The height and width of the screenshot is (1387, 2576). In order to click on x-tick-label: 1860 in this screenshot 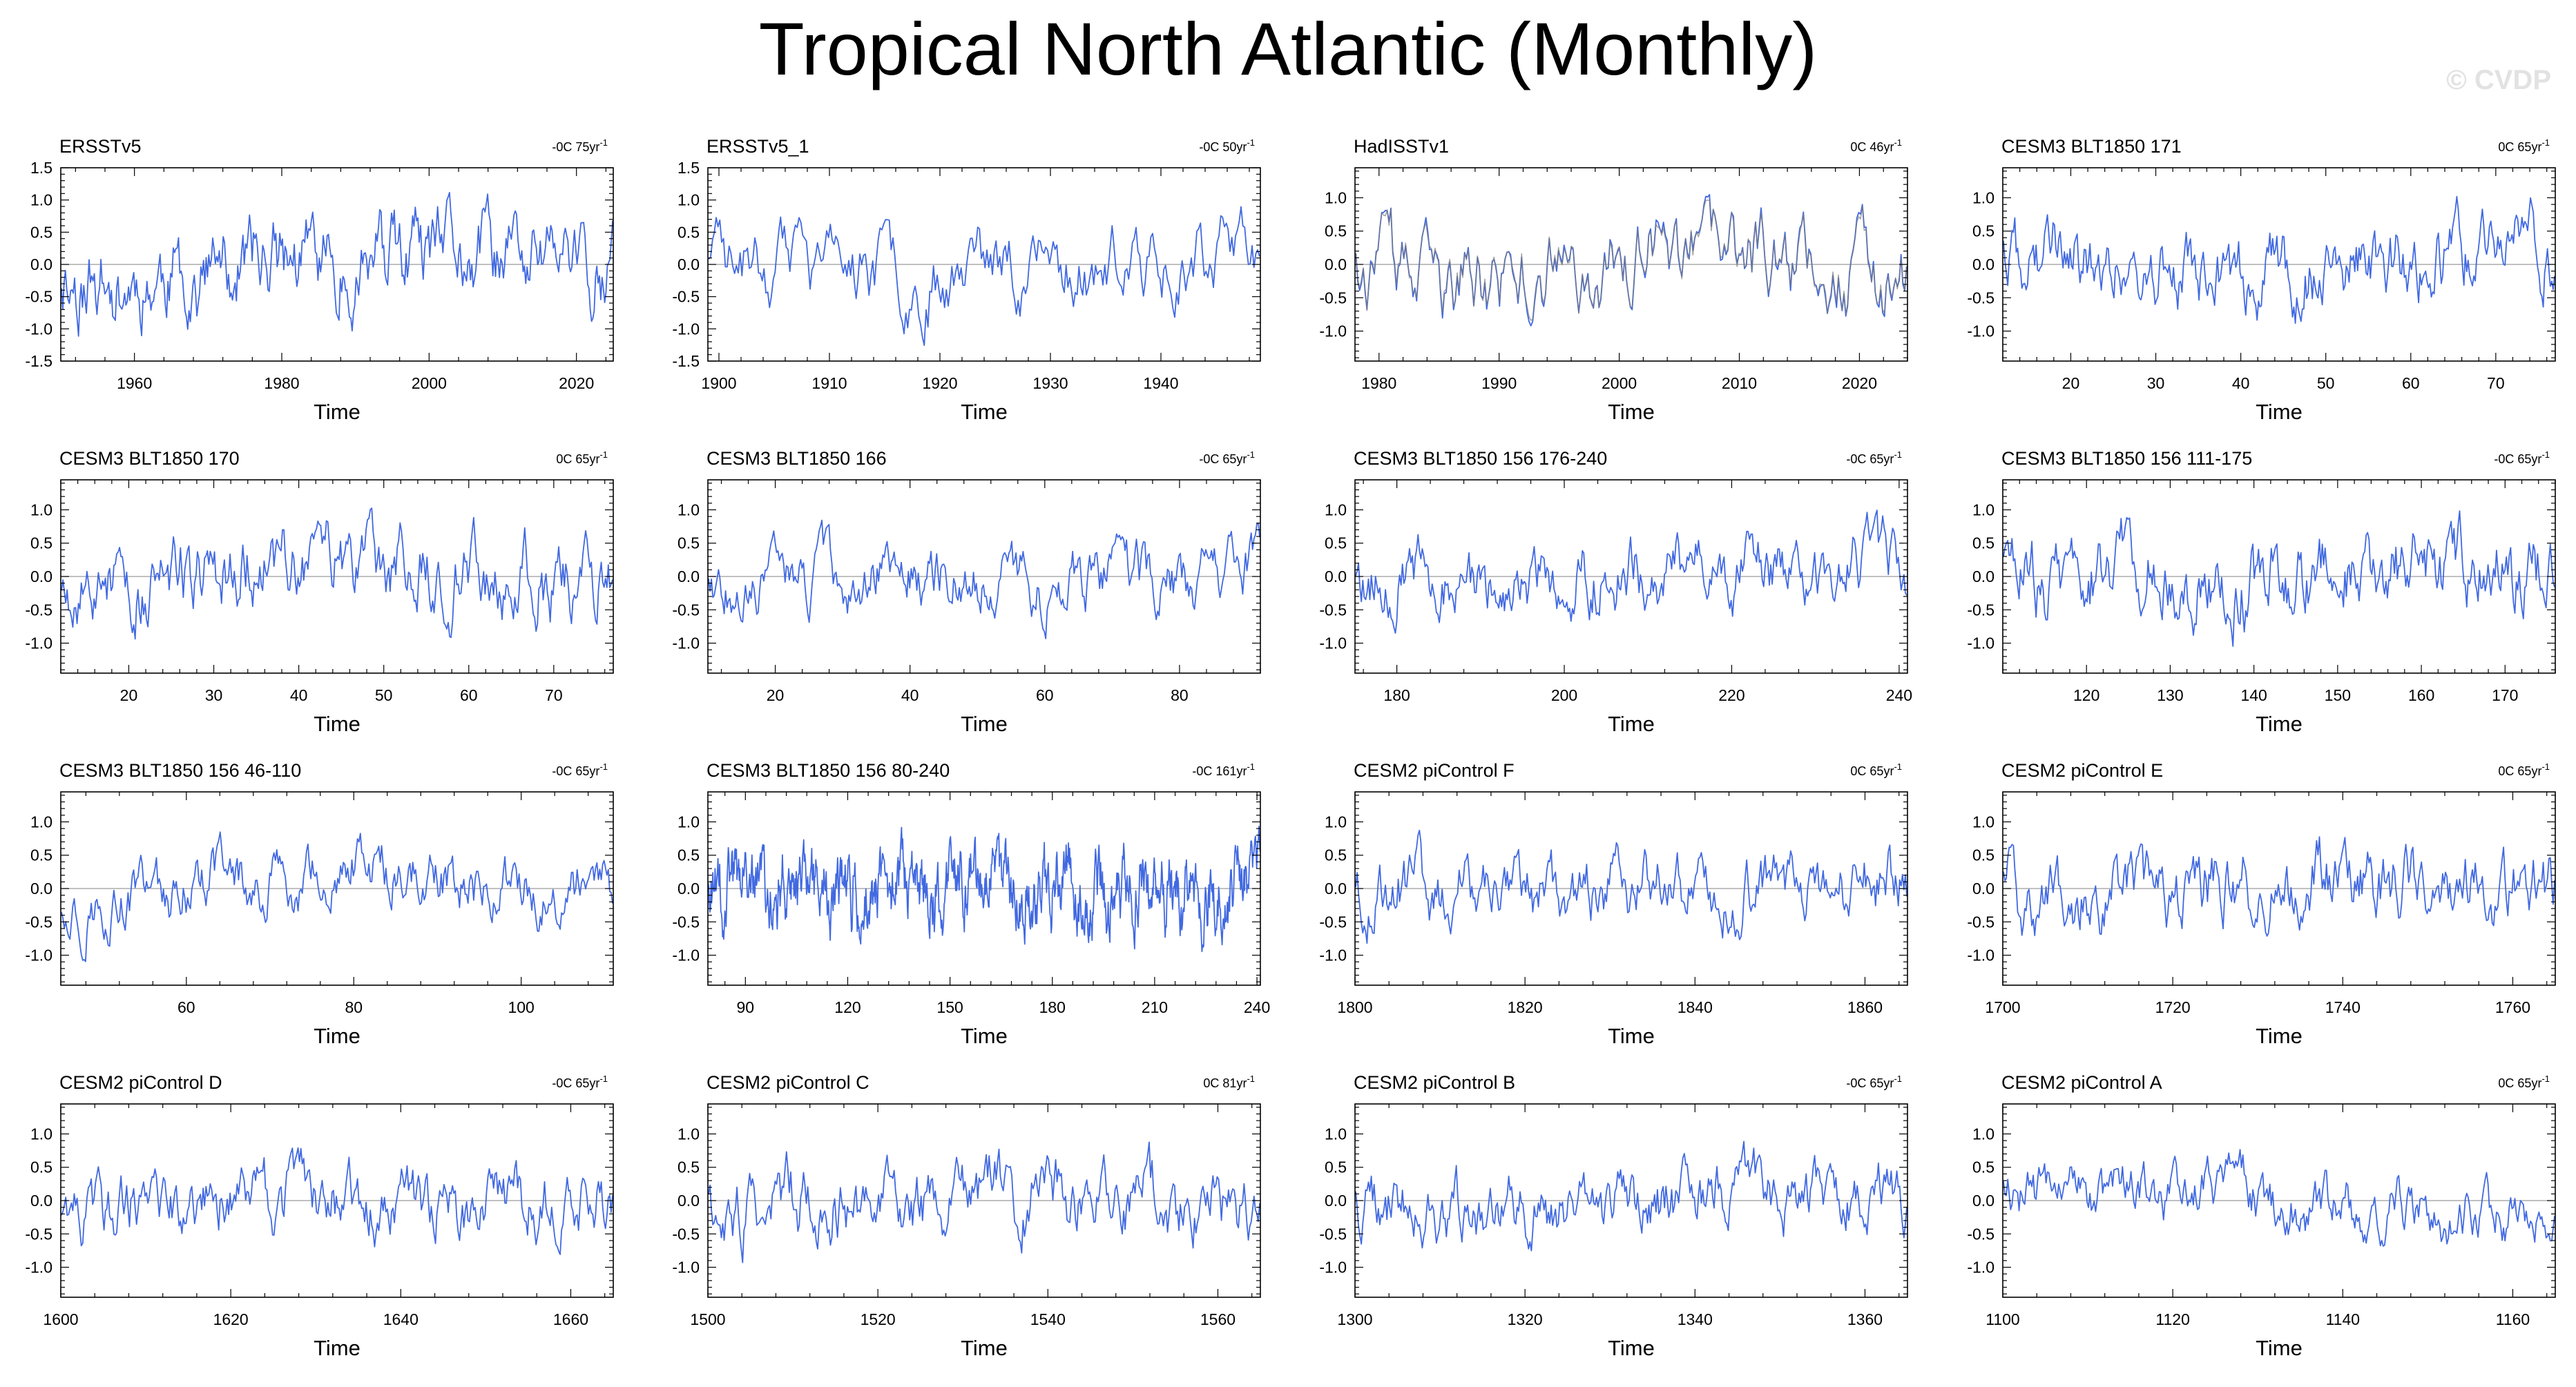, I will do `click(1865, 1007)`.